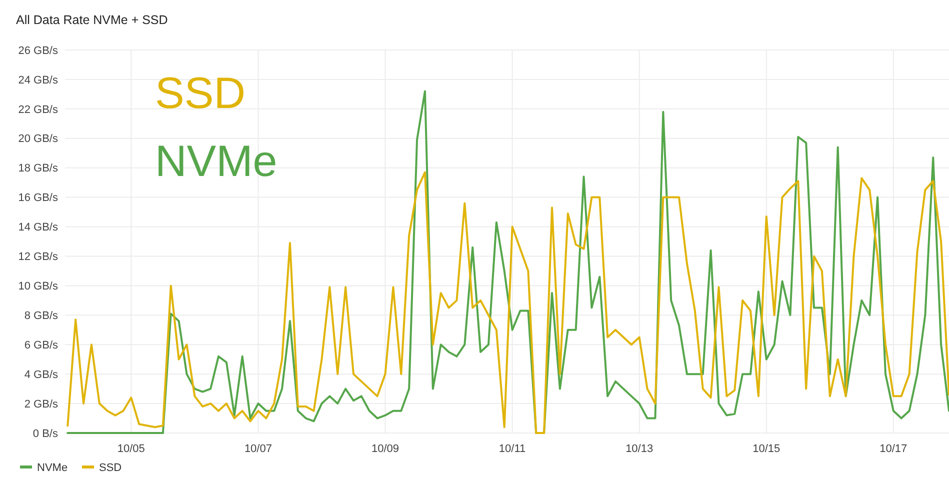 This screenshot has width=949, height=481. I want to click on legend-label: SSD, so click(110, 468).